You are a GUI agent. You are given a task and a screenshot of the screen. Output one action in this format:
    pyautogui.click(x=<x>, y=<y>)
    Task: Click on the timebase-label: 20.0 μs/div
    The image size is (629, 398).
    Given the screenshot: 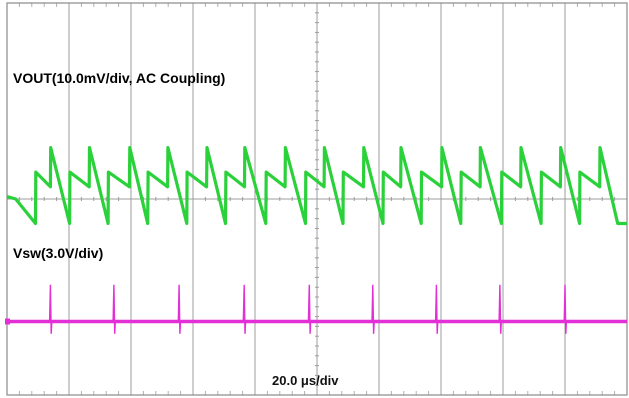 What is the action you would take?
    pyautogui.click(x=305, y=380)
    